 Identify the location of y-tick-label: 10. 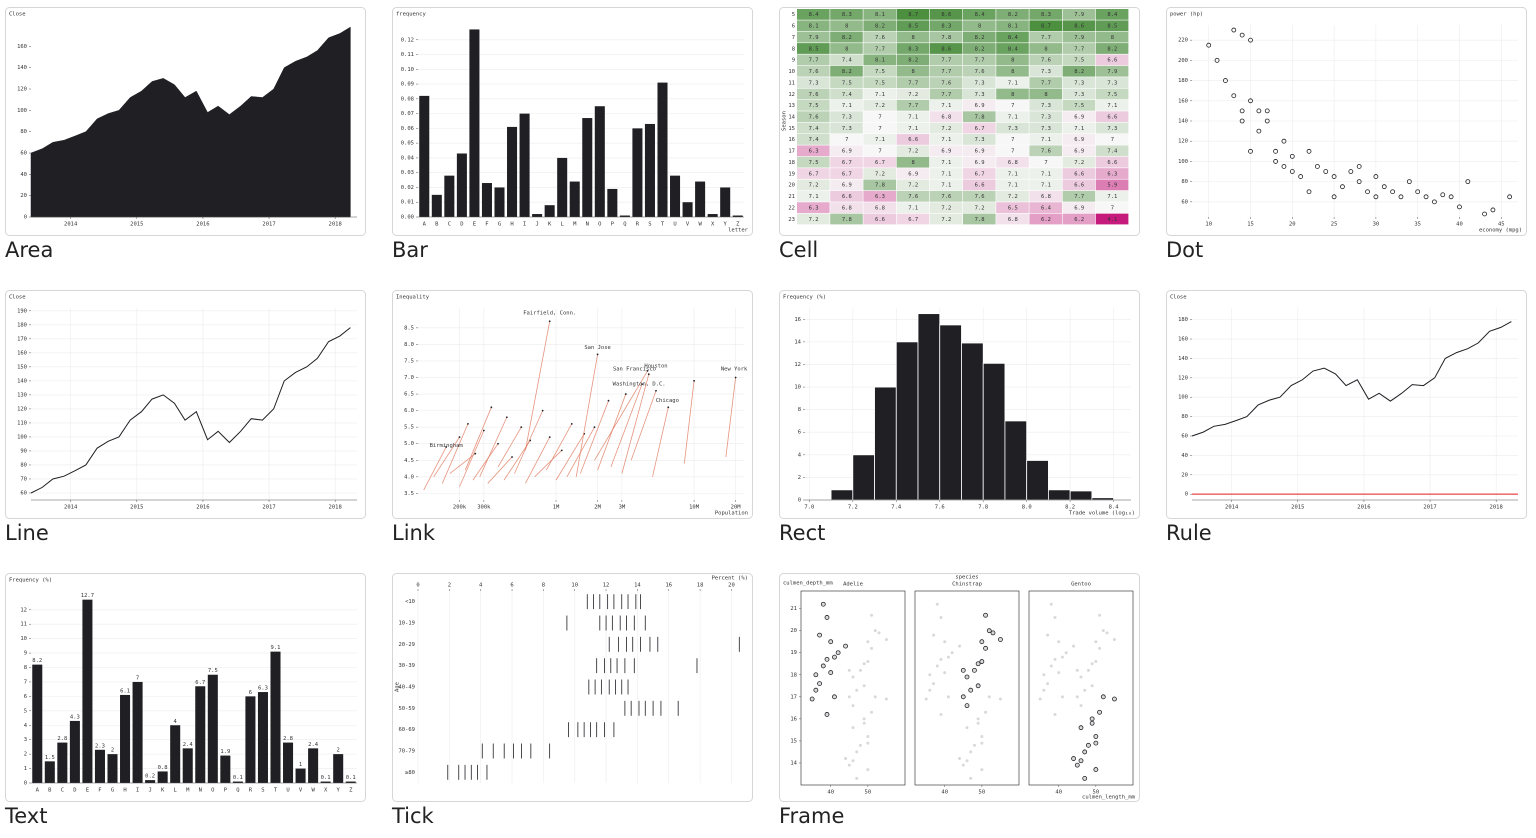
(797, 388).